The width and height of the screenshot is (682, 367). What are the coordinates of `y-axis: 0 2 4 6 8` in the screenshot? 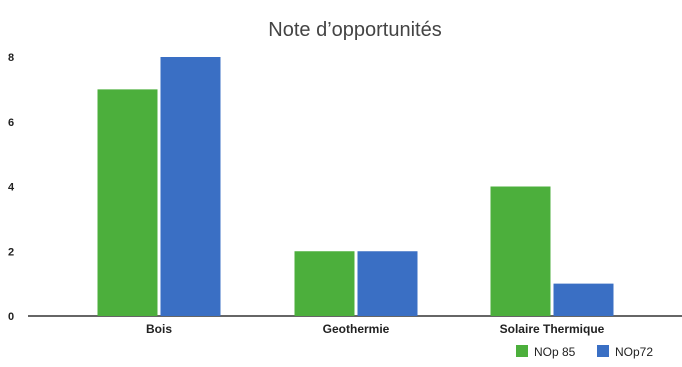 It's located at (11, 187).